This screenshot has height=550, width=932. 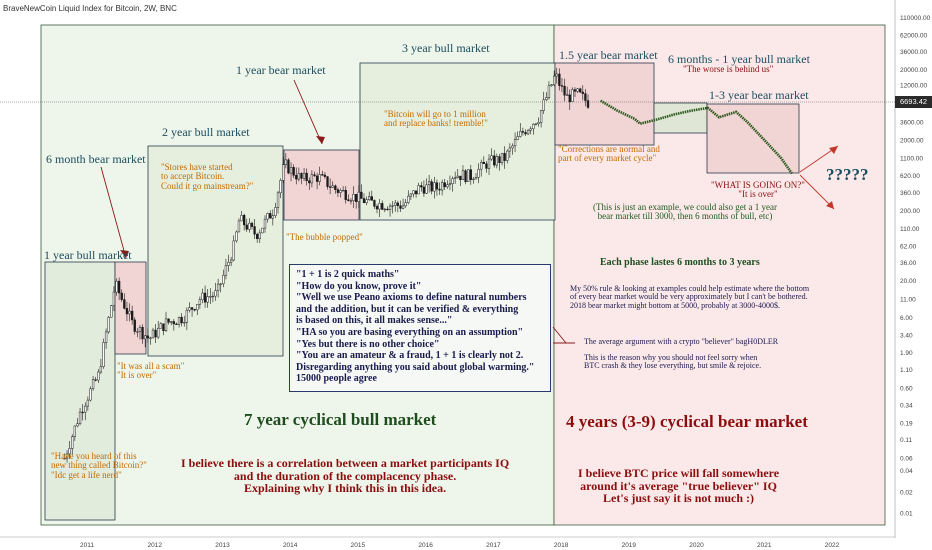 I want to click on x-tick-label: 2011, so click(x=87, y=545).